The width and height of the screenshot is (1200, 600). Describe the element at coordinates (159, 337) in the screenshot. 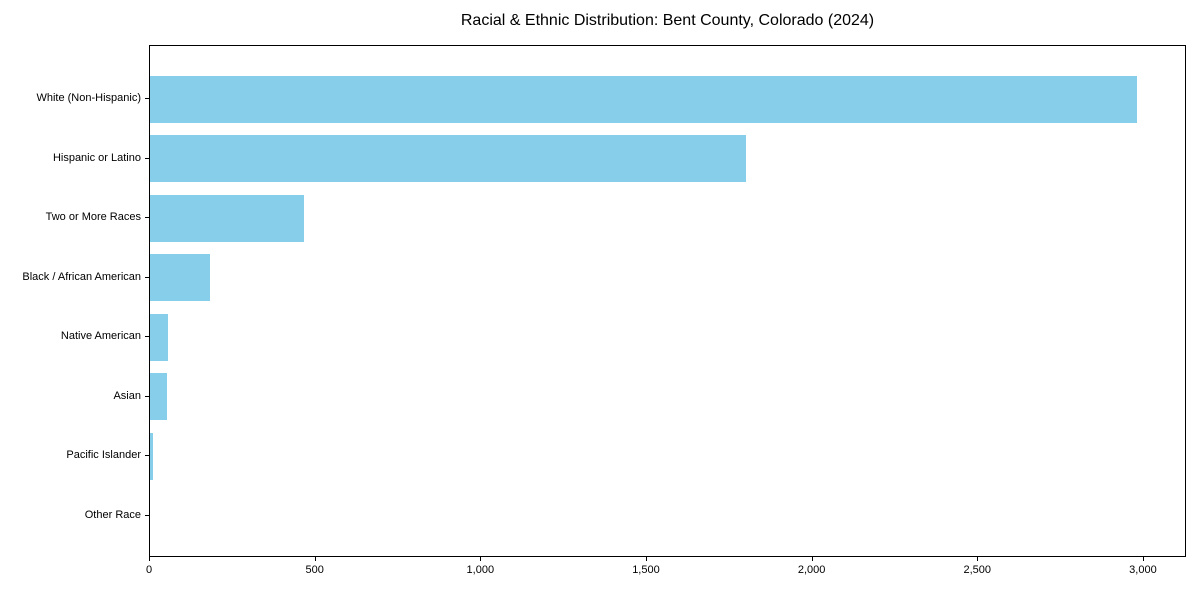

I see `bar-native-american` at that location.